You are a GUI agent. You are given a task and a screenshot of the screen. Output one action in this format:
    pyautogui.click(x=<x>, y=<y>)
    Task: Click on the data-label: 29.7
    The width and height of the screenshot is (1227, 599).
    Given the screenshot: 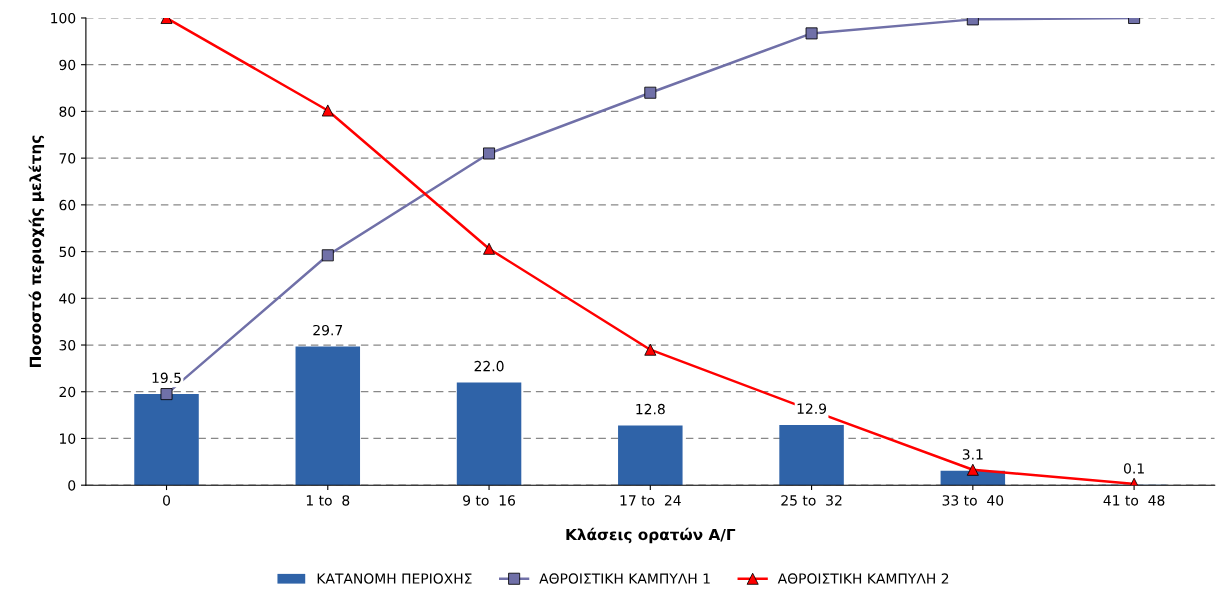 What is the action you would take?
    pyautogui.click(x=328, y=330)
    